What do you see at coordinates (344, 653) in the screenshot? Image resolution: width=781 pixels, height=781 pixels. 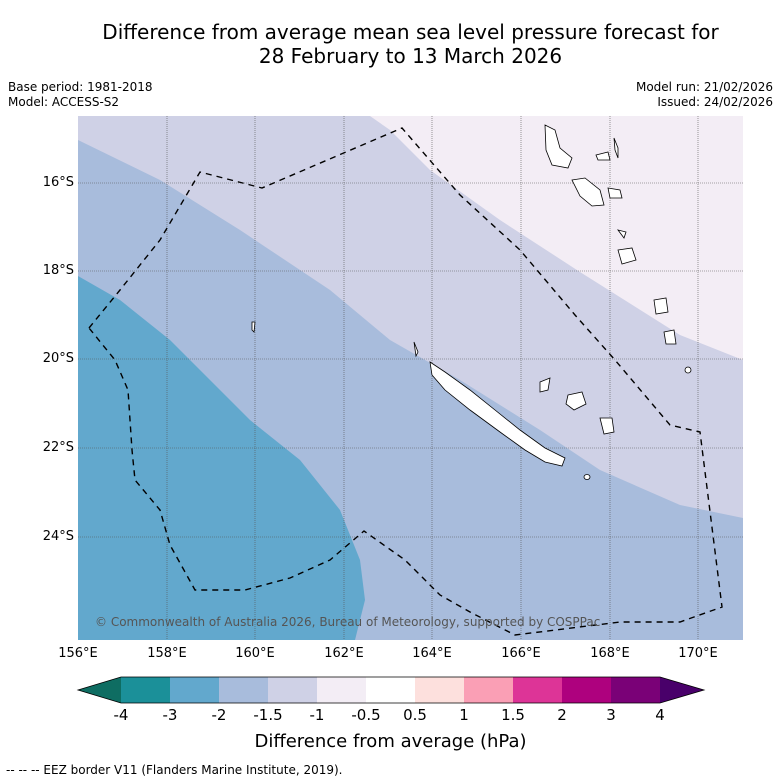 I see `lon-label: 162°E` at bounding box center [344, 653].